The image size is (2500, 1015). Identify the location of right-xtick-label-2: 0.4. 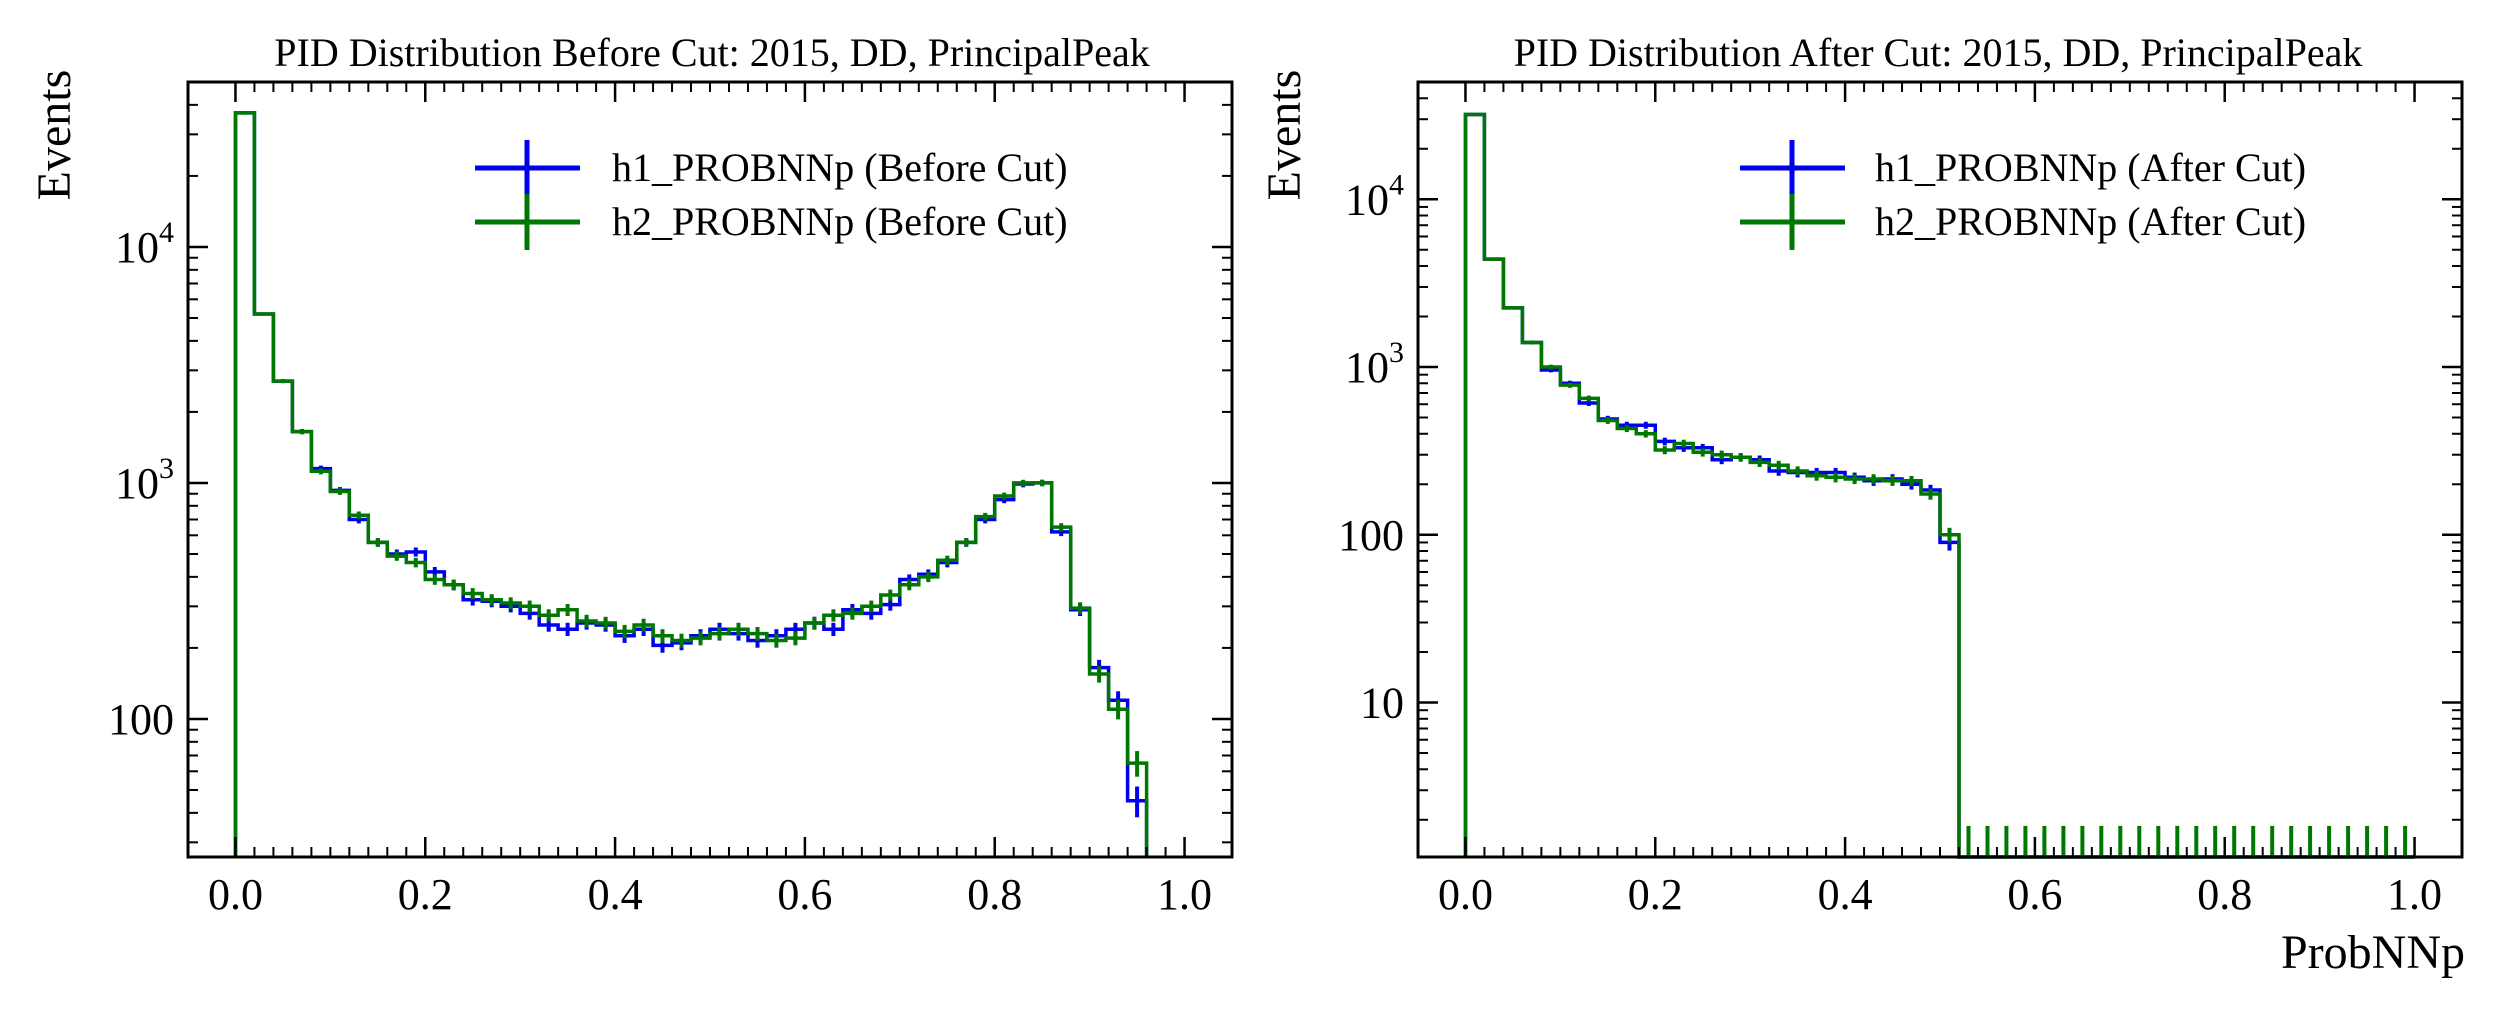
(1845, 894).